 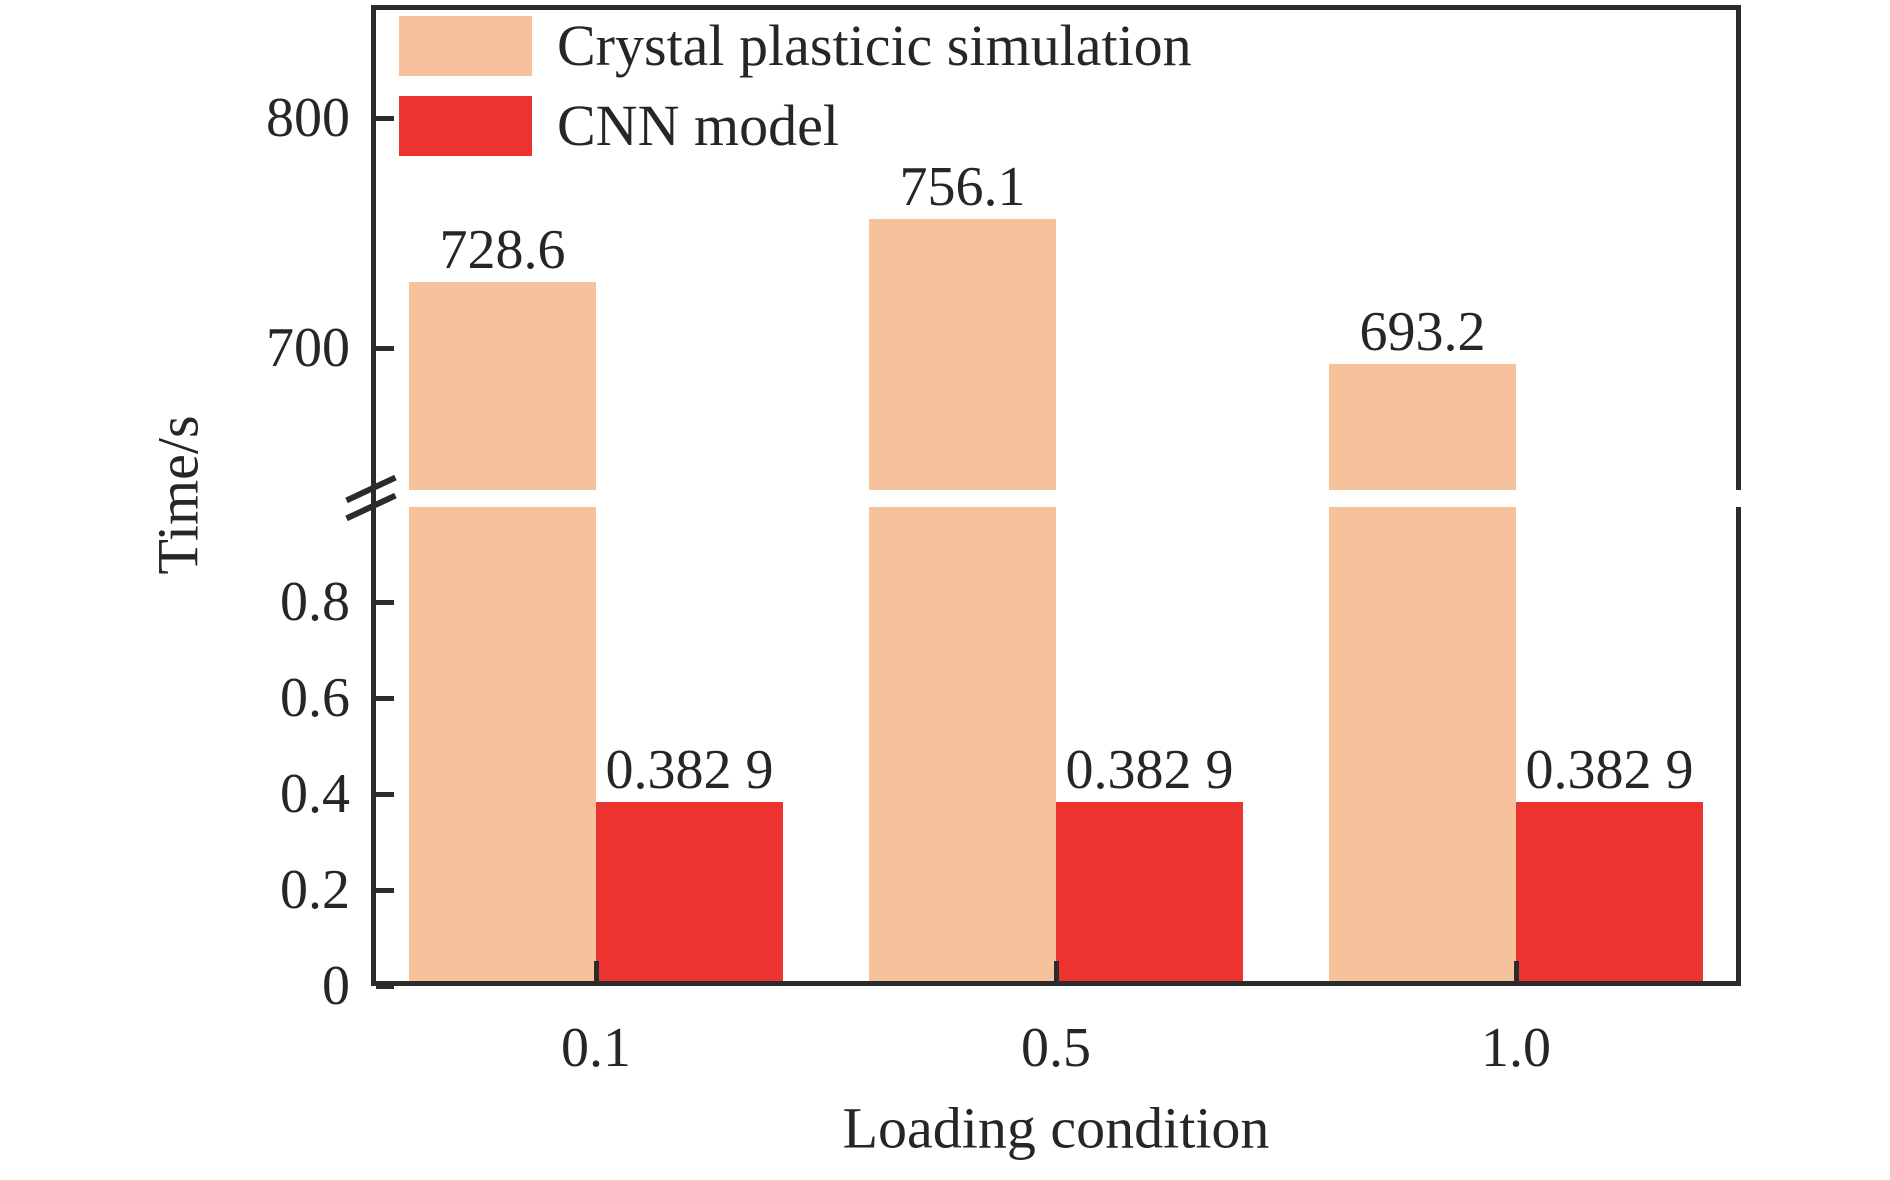 What do you see at coordinates (315, 890) in the screenshot?
I see `y-tick-label: 0.2` at bounding box center [315, 890].